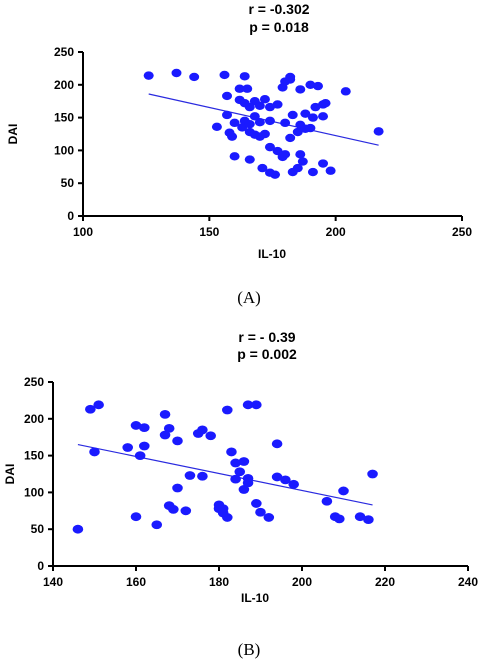 This screenshot has height=664, width=498. What do you see at coordinates (64, 52) in the screenshot?
I see `chart-a-y-tick-label: 250` at bounding box center [64, 52].